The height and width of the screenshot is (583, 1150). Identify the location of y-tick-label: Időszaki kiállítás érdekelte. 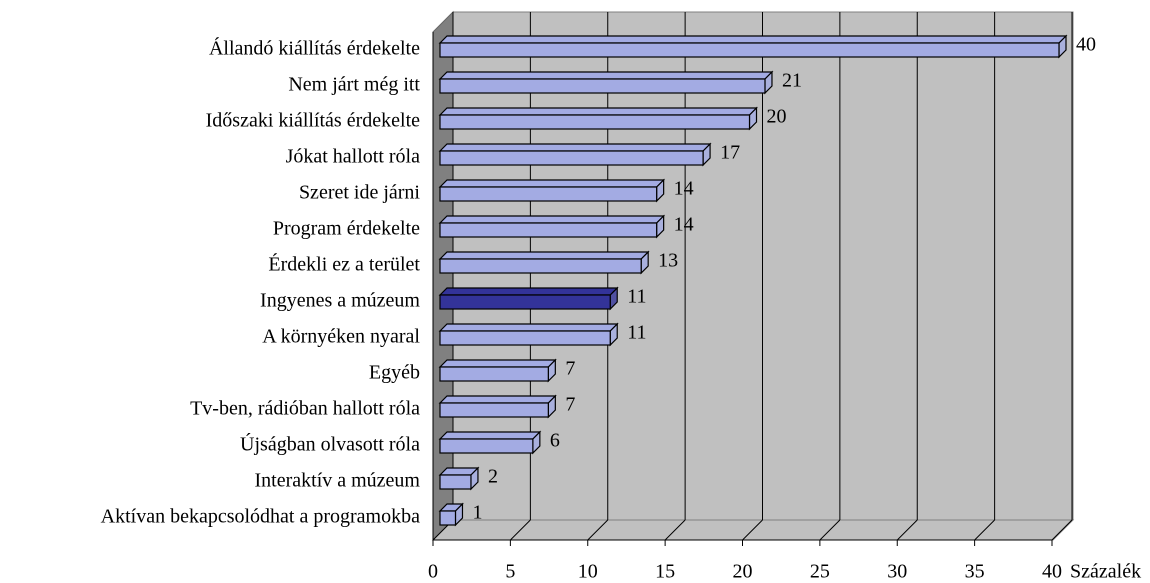
(313, 121).